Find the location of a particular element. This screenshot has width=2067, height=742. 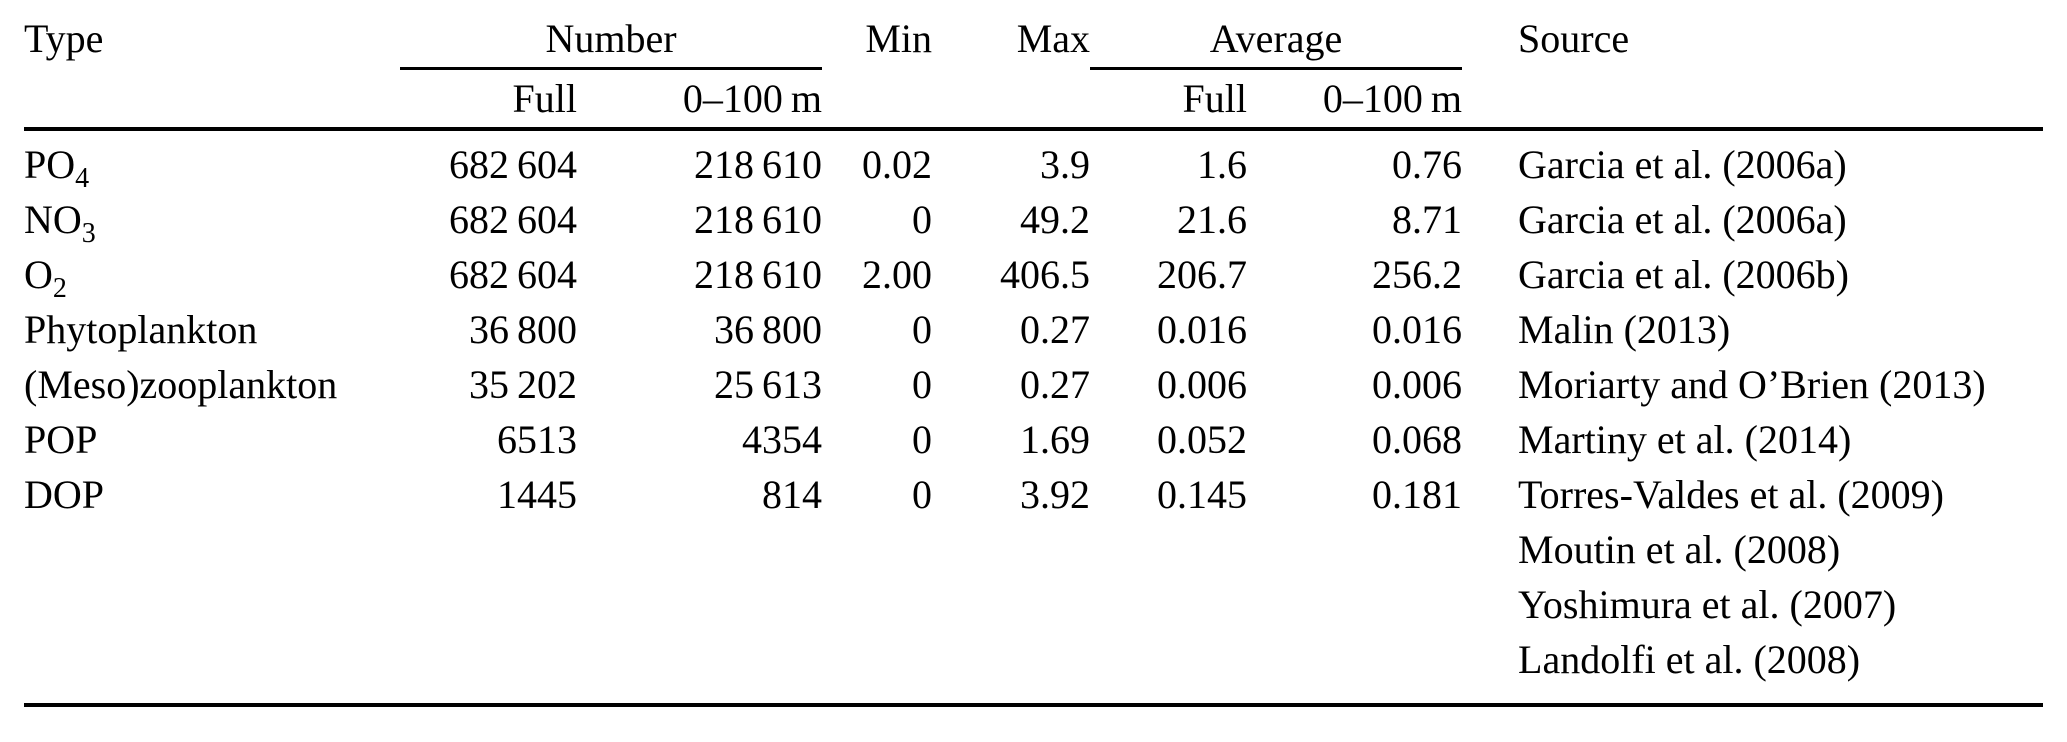

table-bottom-rule is located at coordinates (1033, 705).